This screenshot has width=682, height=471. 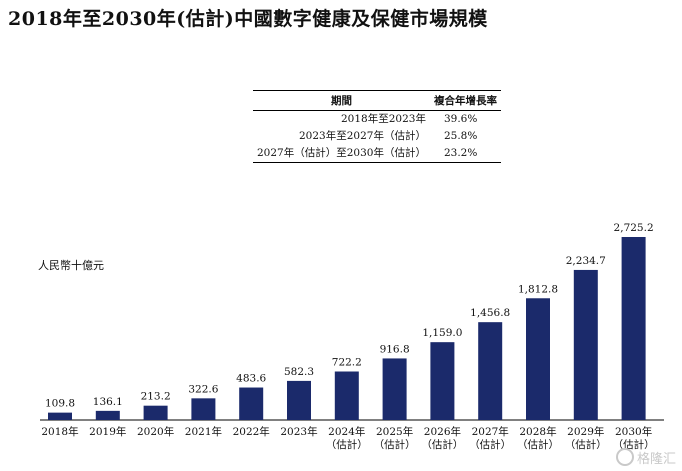 What do you see at coordinates (203, 389) in the screenshot?
I see `bar-value-label: 322.6` at bounding box center [203, 389].